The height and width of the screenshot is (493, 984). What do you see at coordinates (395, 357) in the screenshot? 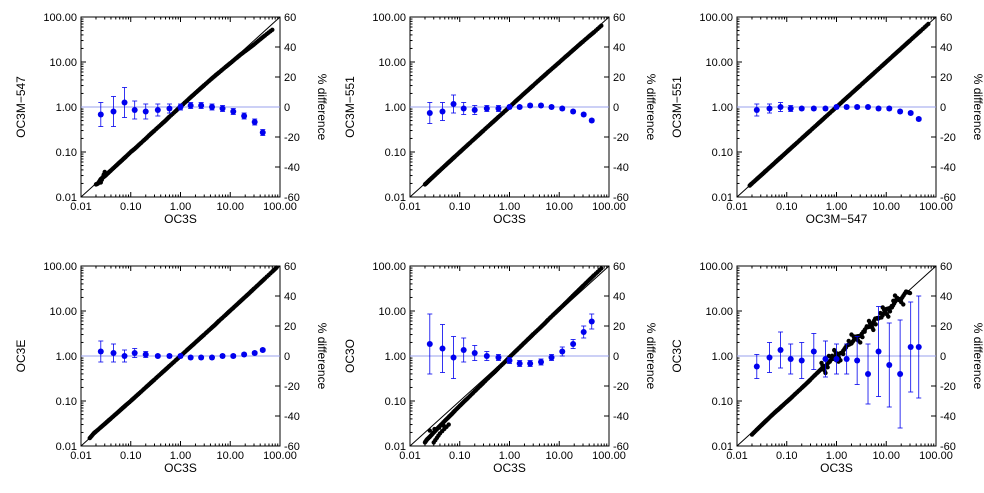
I see `y-tick-label: 1.00` at bounding box center [395, 357].